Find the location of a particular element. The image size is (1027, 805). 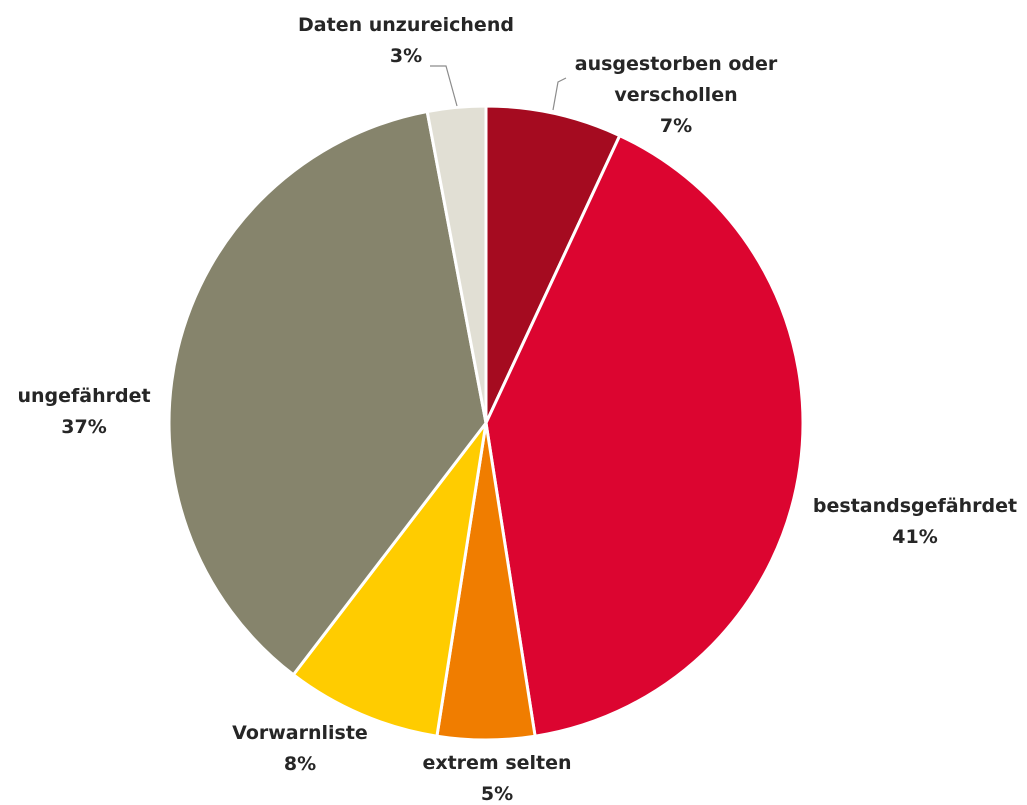

slice-name: Daten unzureichend is located at coordinates (406, 25).